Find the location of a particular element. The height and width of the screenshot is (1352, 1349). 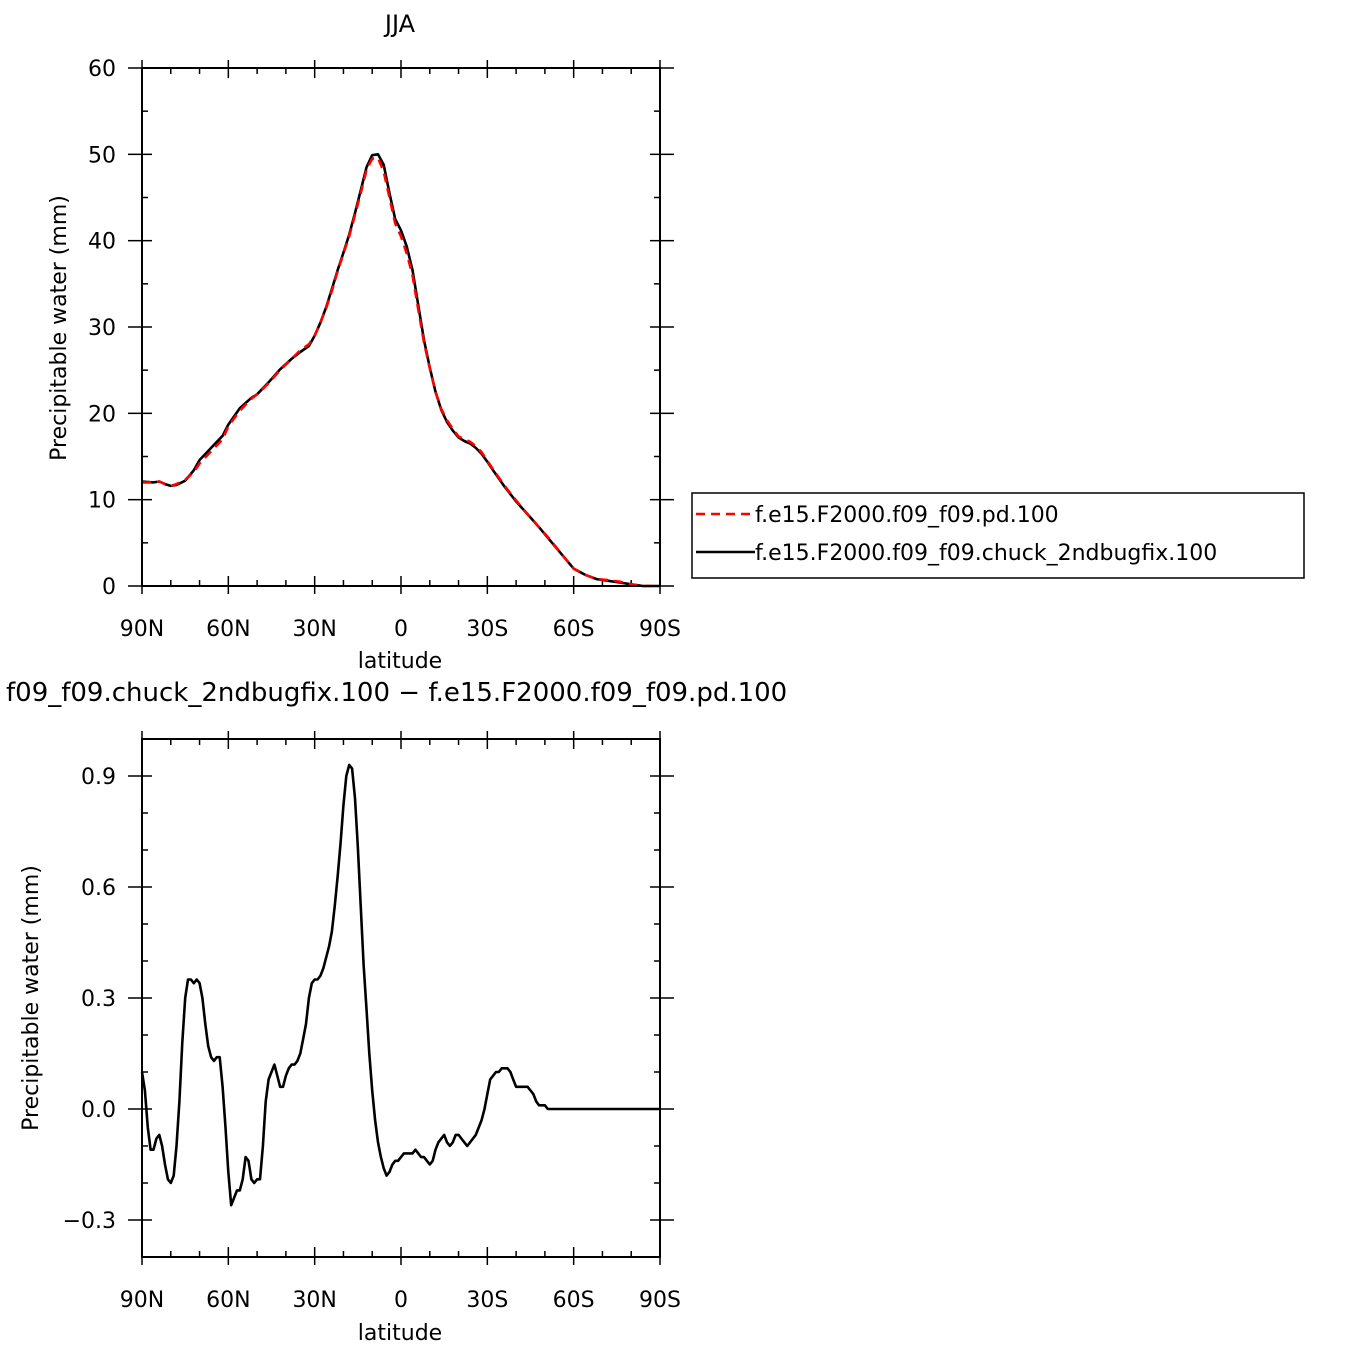

chart-bottom-xlabel: latitude is located at coordinates (400, 1333).